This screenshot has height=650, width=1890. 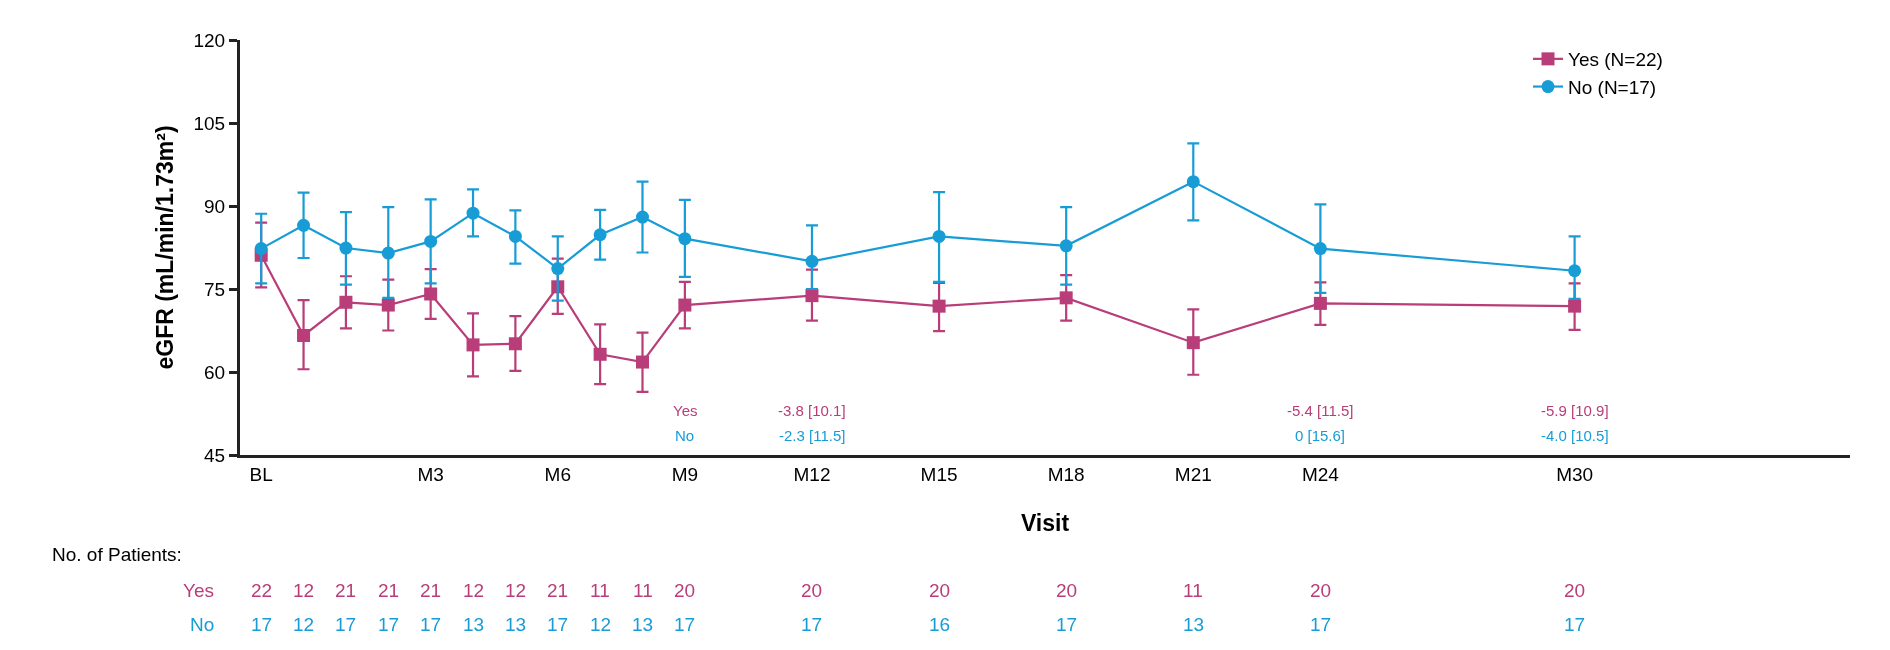 I want to click on y-tick-label: 60, so click(x=215, y=372).